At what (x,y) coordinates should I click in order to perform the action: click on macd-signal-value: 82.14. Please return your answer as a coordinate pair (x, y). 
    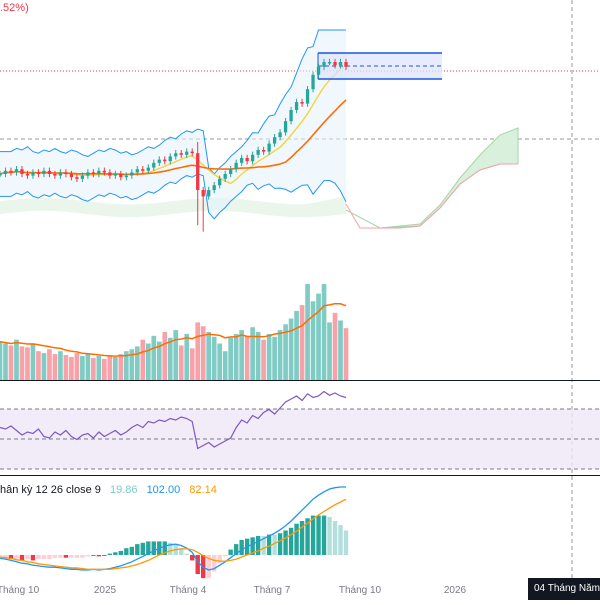
    Looking at the image, I should click on (203, 490).